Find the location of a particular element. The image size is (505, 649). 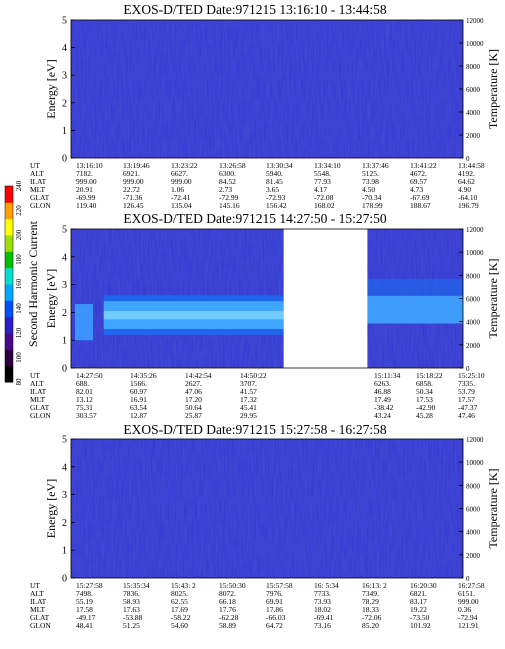

ephemeris-value: 14:27:50 is located at coordinates (89, 375).